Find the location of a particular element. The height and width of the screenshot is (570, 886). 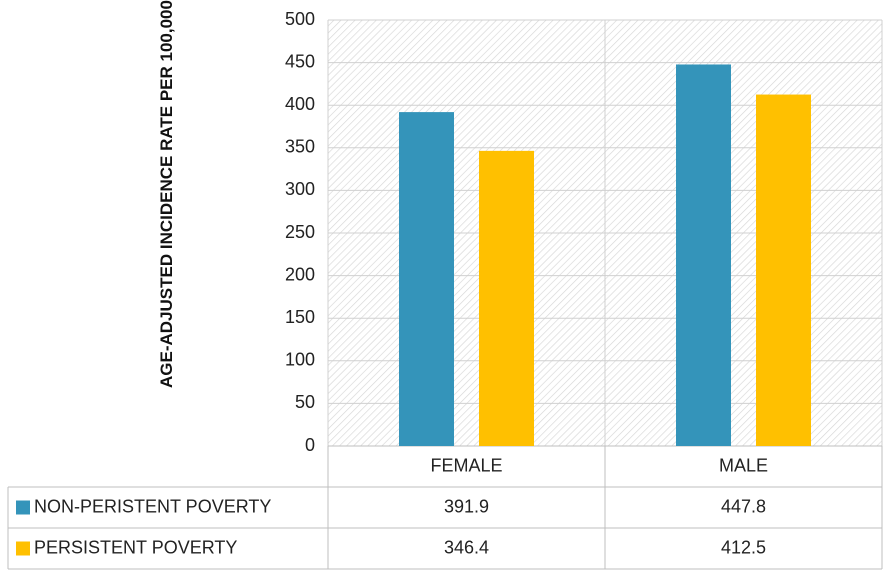

y-tick-label: 150 is located at coordinates (300, 317).